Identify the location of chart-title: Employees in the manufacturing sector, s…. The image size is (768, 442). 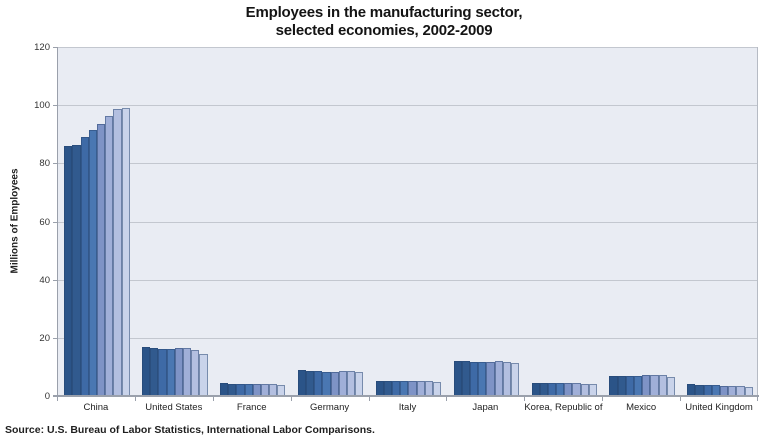
(384, 22).